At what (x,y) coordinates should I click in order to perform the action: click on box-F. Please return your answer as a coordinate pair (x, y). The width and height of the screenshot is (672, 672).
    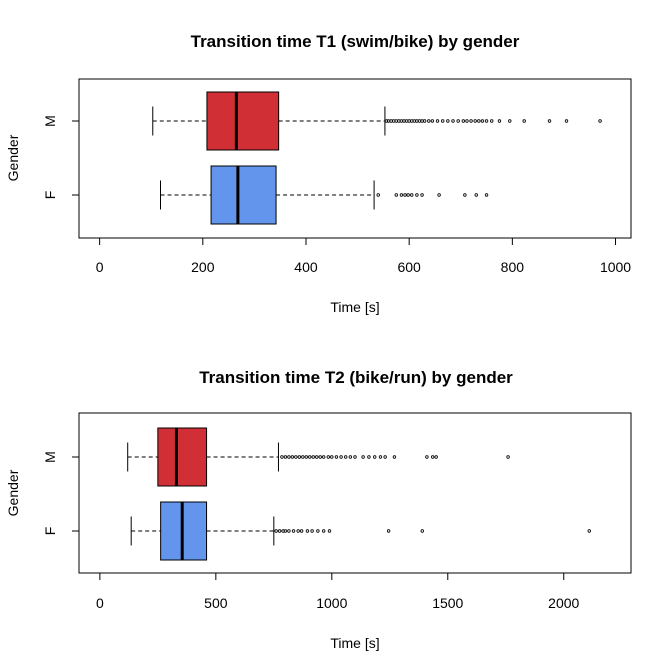
    Looking at the image, I should click on (243, 195).